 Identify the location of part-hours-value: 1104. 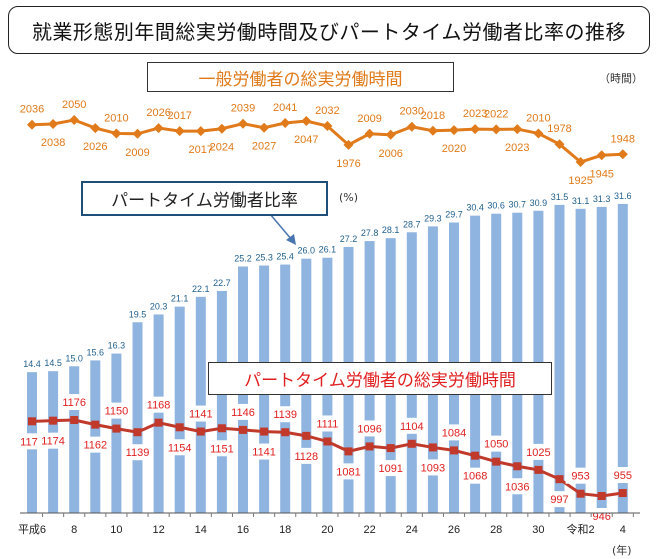
(412, 427).